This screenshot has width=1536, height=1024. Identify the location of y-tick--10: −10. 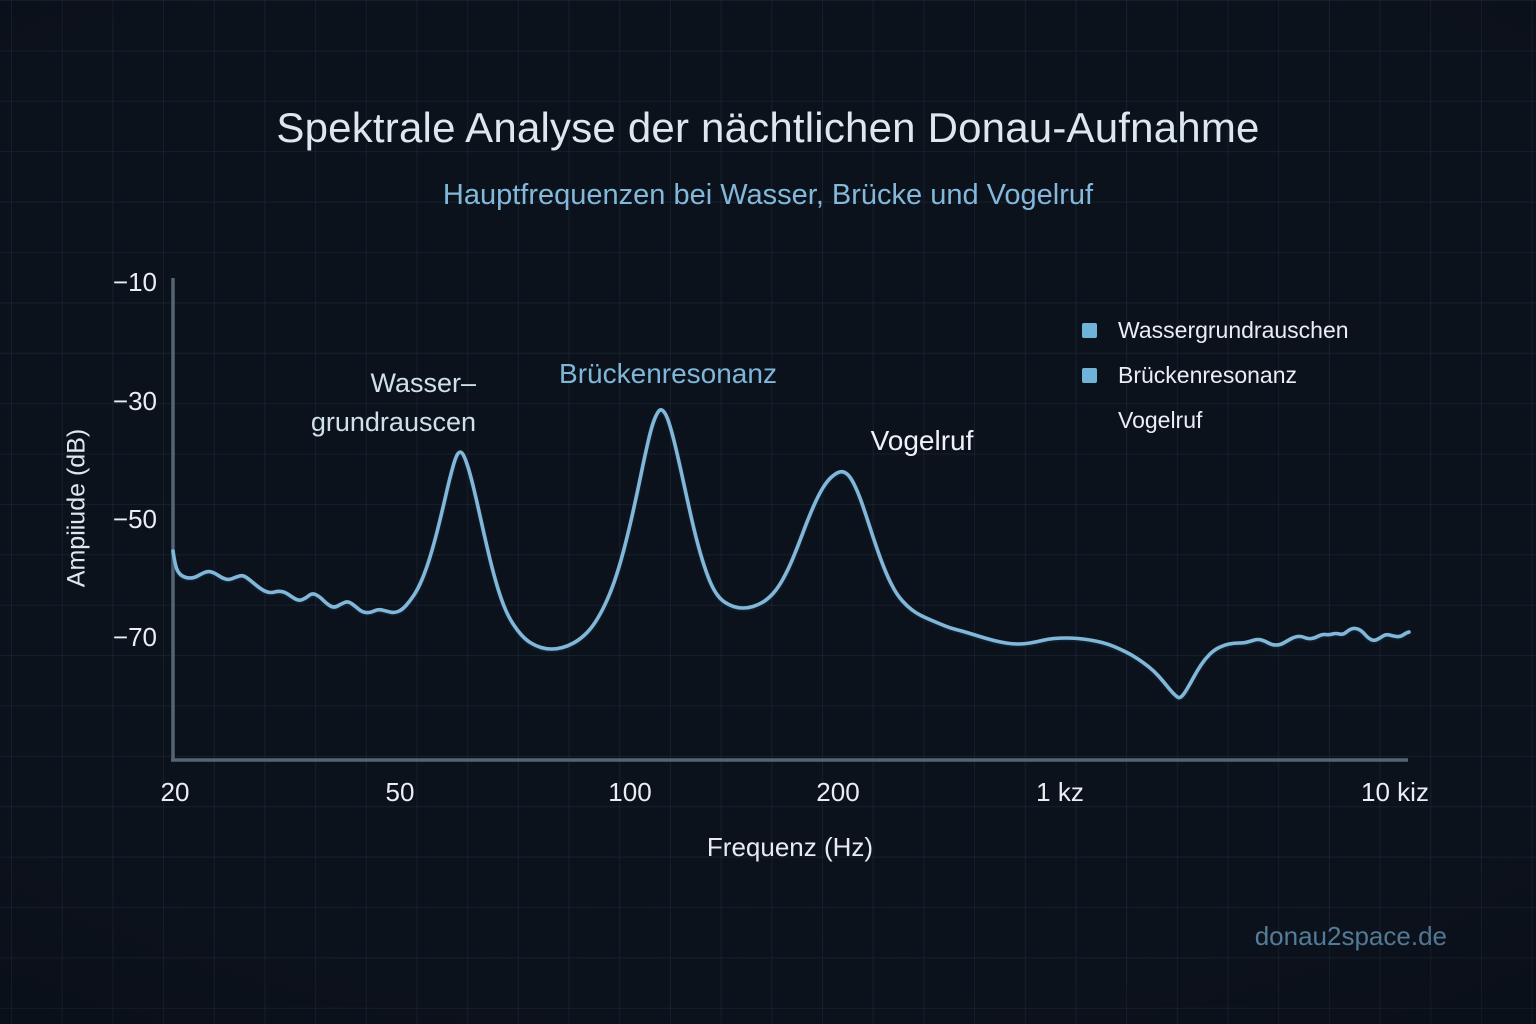
(134, 282).